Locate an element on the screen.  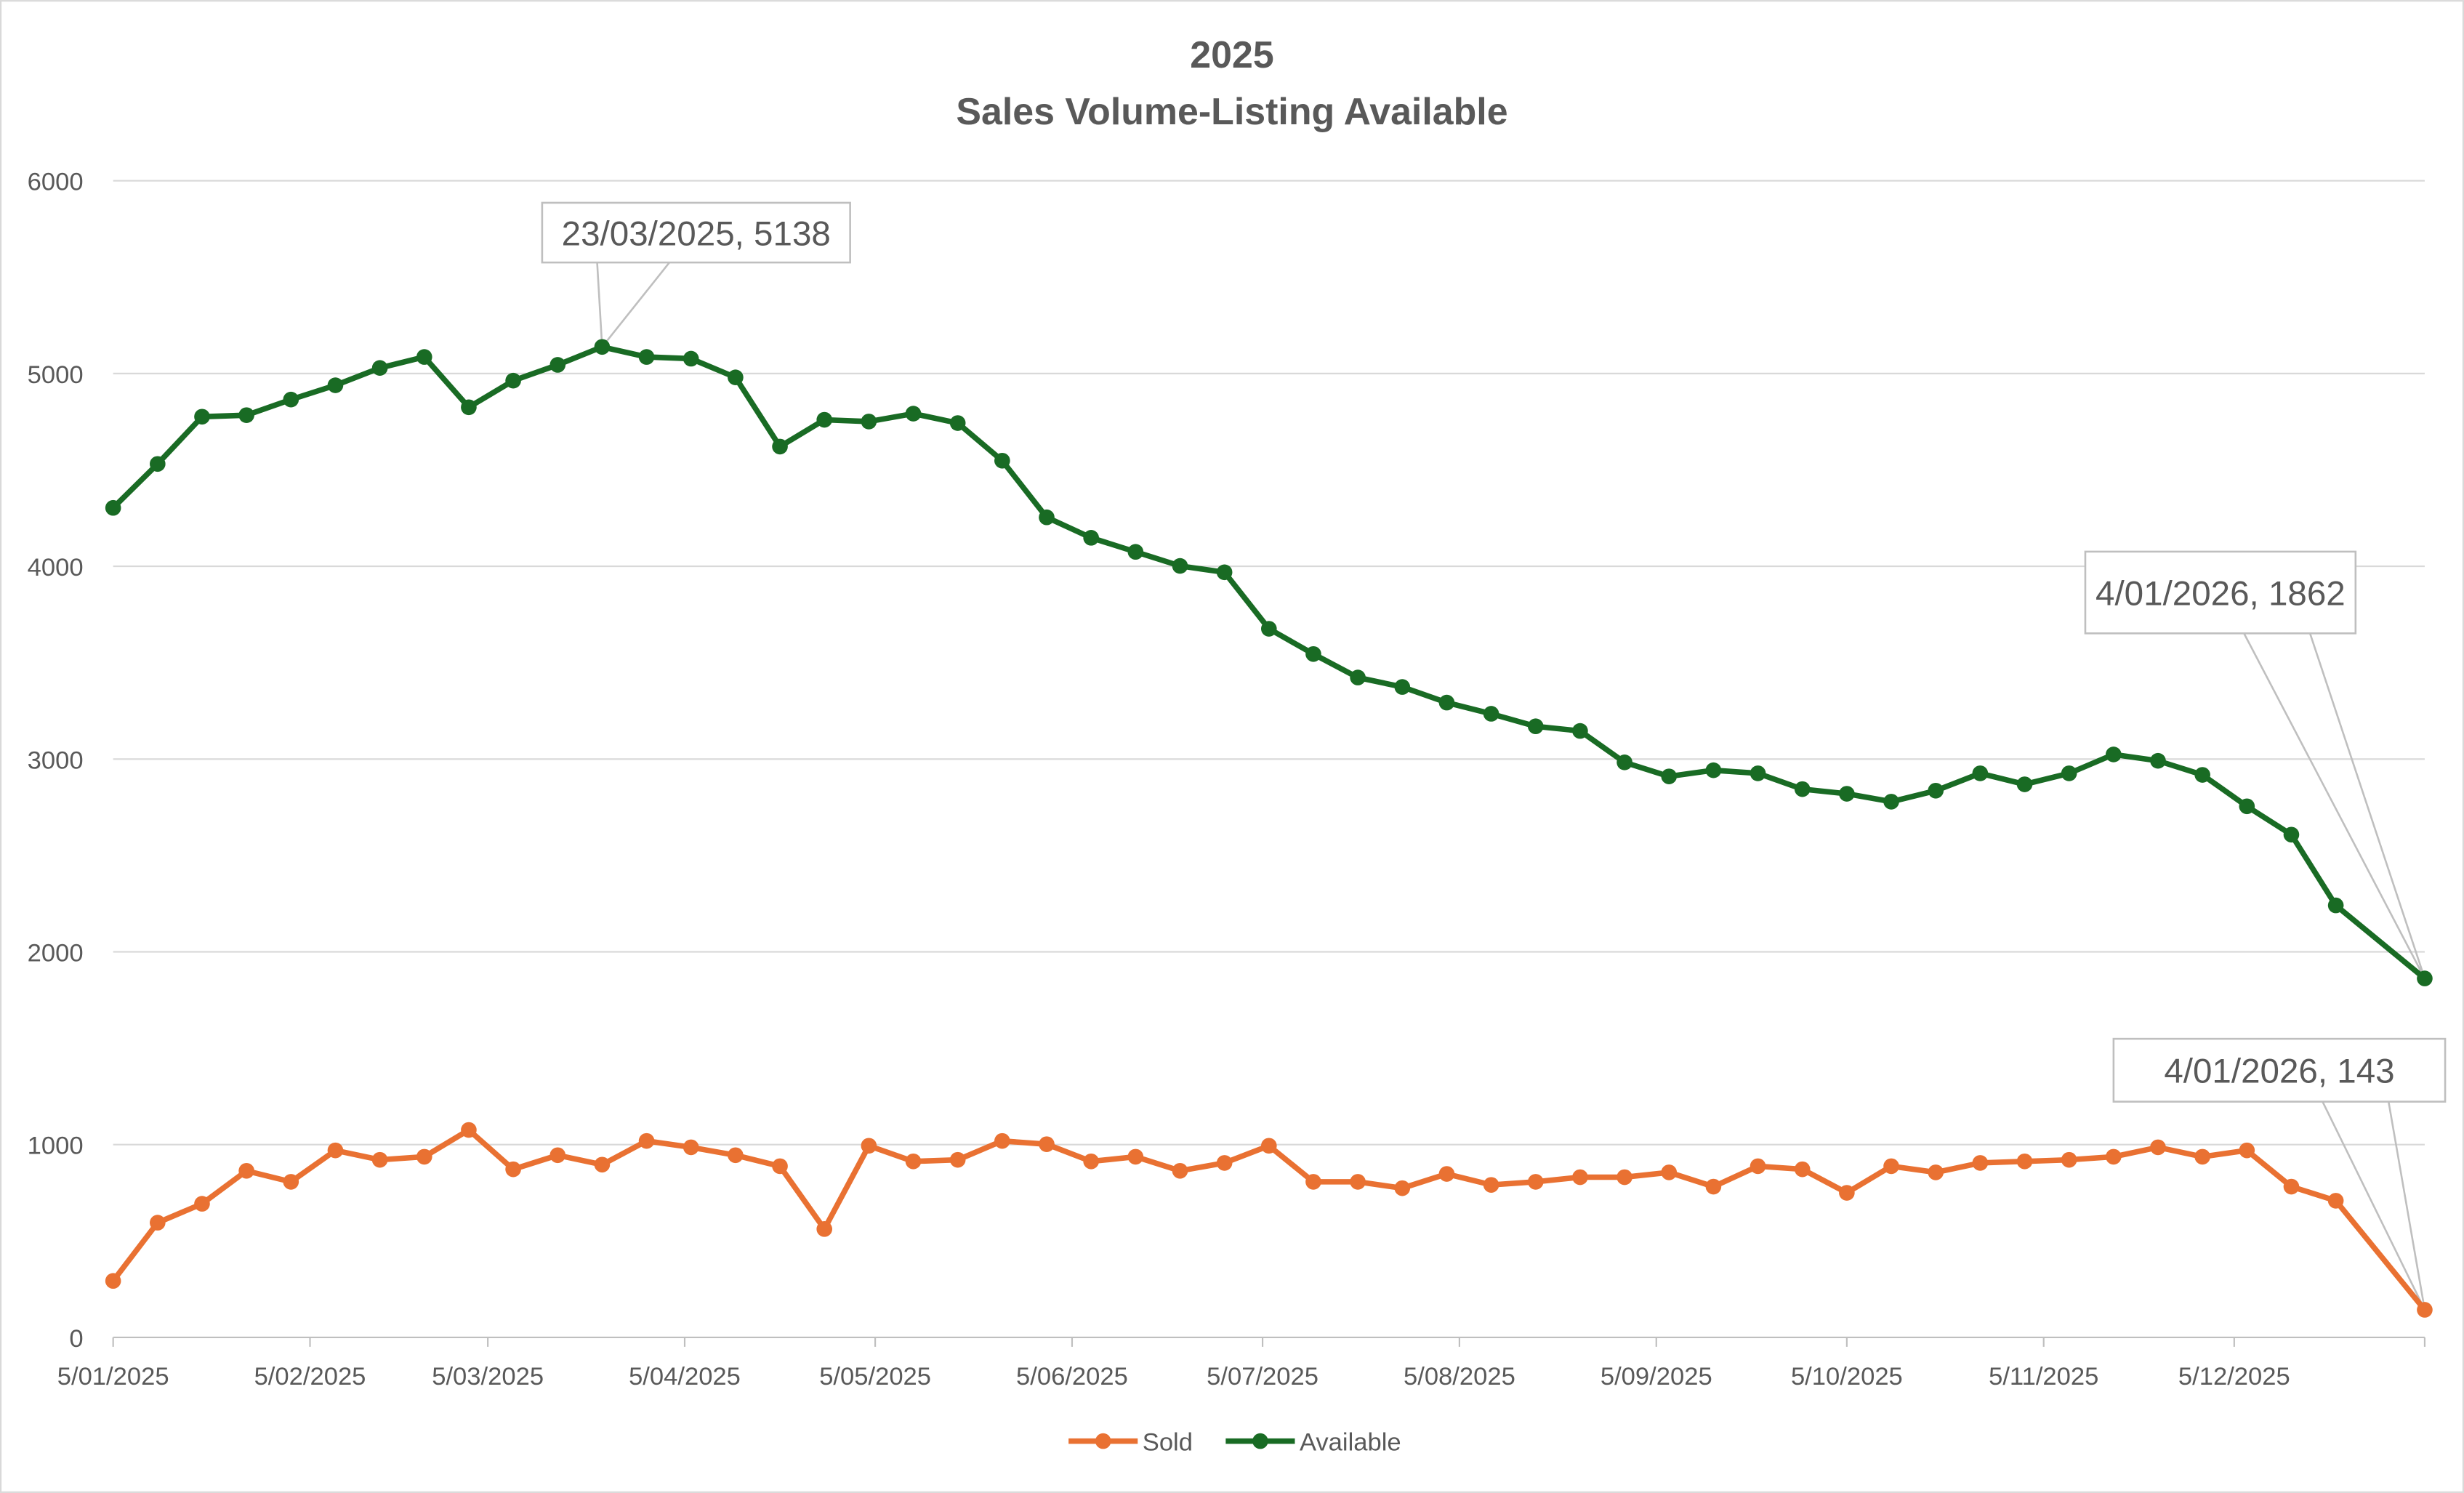
series-line-sold is located at coordinates (1268, 1219).